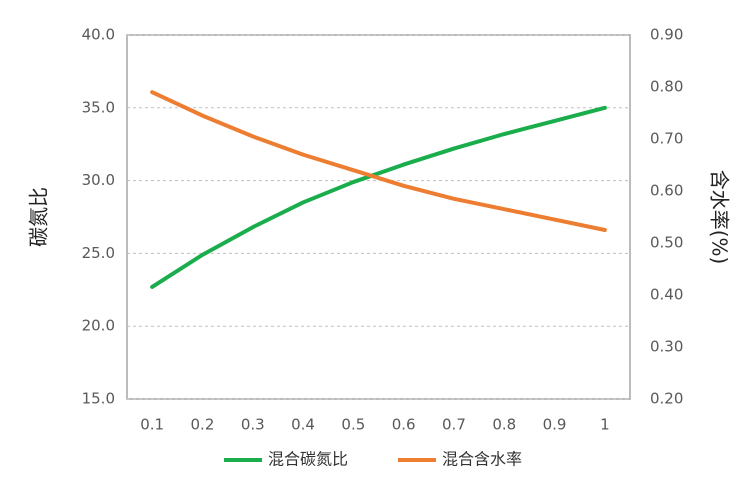  What do you see at coordinates (666, 139) in the screenshot?
I see `y2-tick-label: 0.70` at bounding box center [666, 139].